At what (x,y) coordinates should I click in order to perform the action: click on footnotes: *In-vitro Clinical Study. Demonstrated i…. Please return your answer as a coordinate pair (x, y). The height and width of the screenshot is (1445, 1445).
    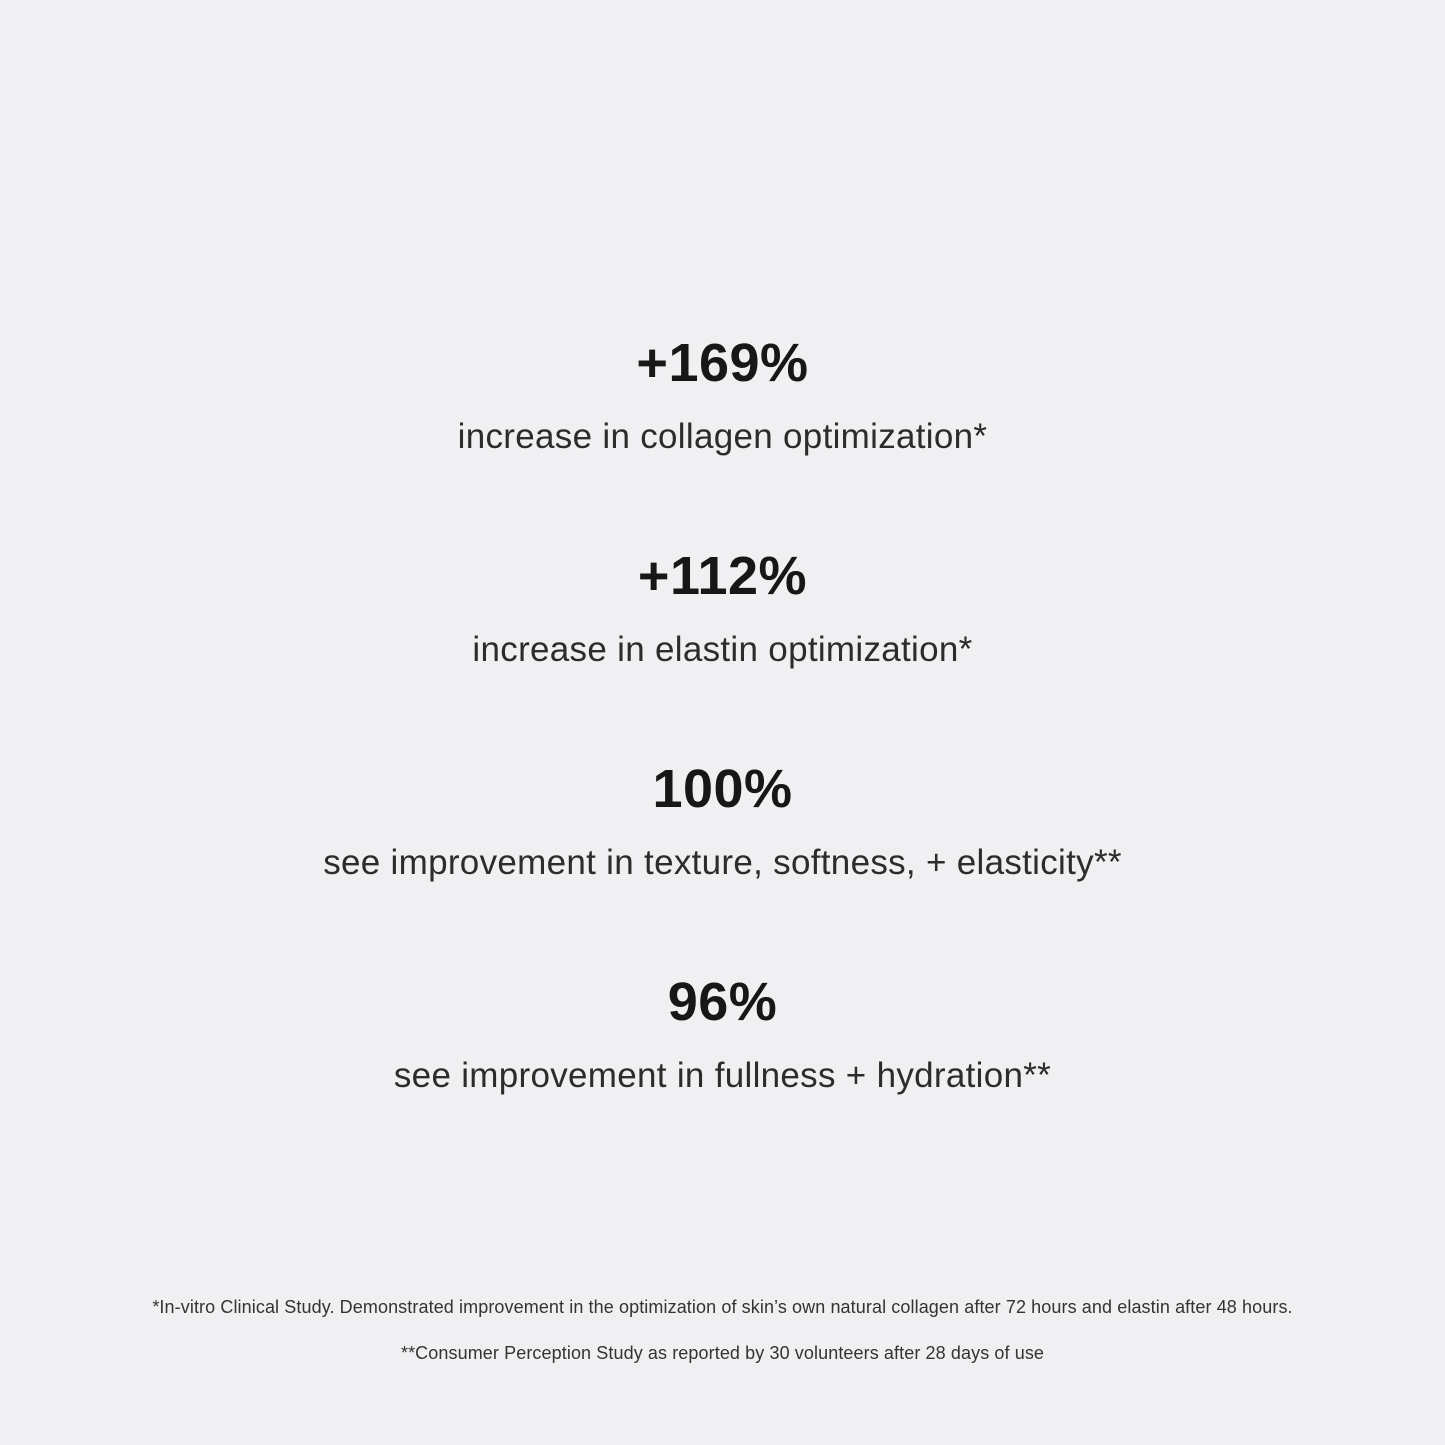
    Looking at the image, I should click on (722, 1330).